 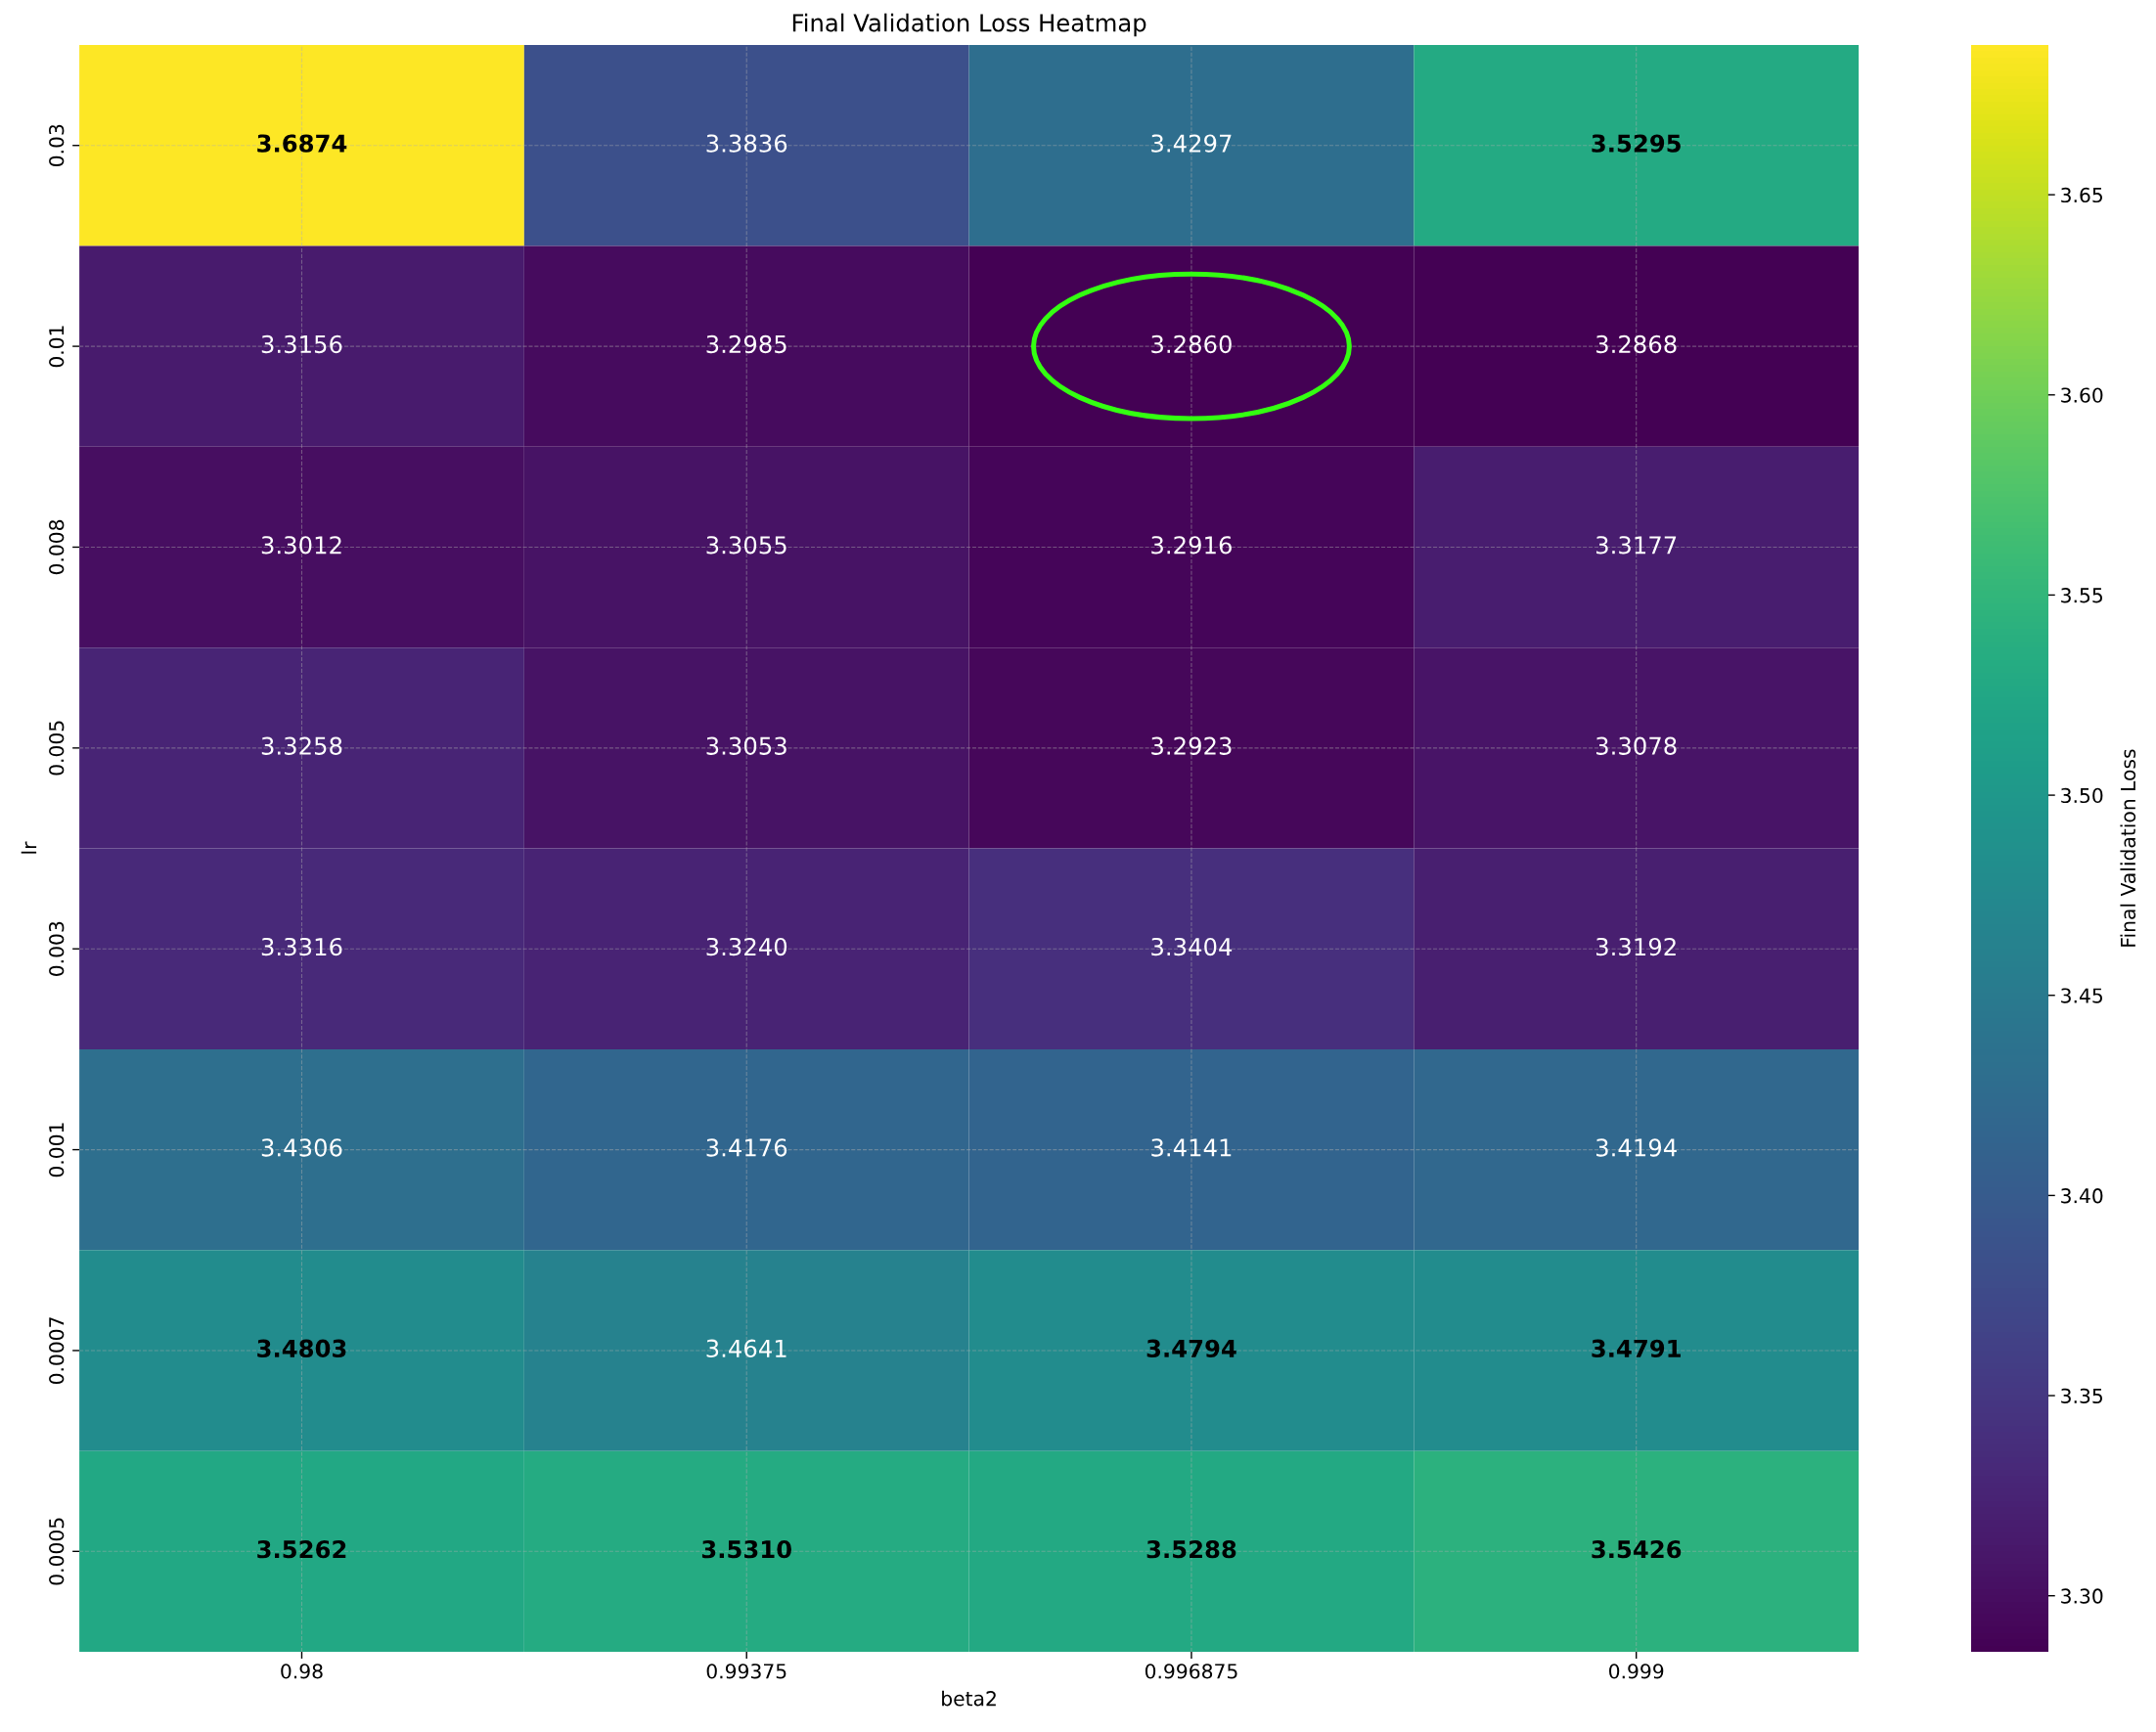 What do you see at coordinates (301, 545) in the screenshot?
I see `data-label: 3.3012` at bounding box center [301, 545].